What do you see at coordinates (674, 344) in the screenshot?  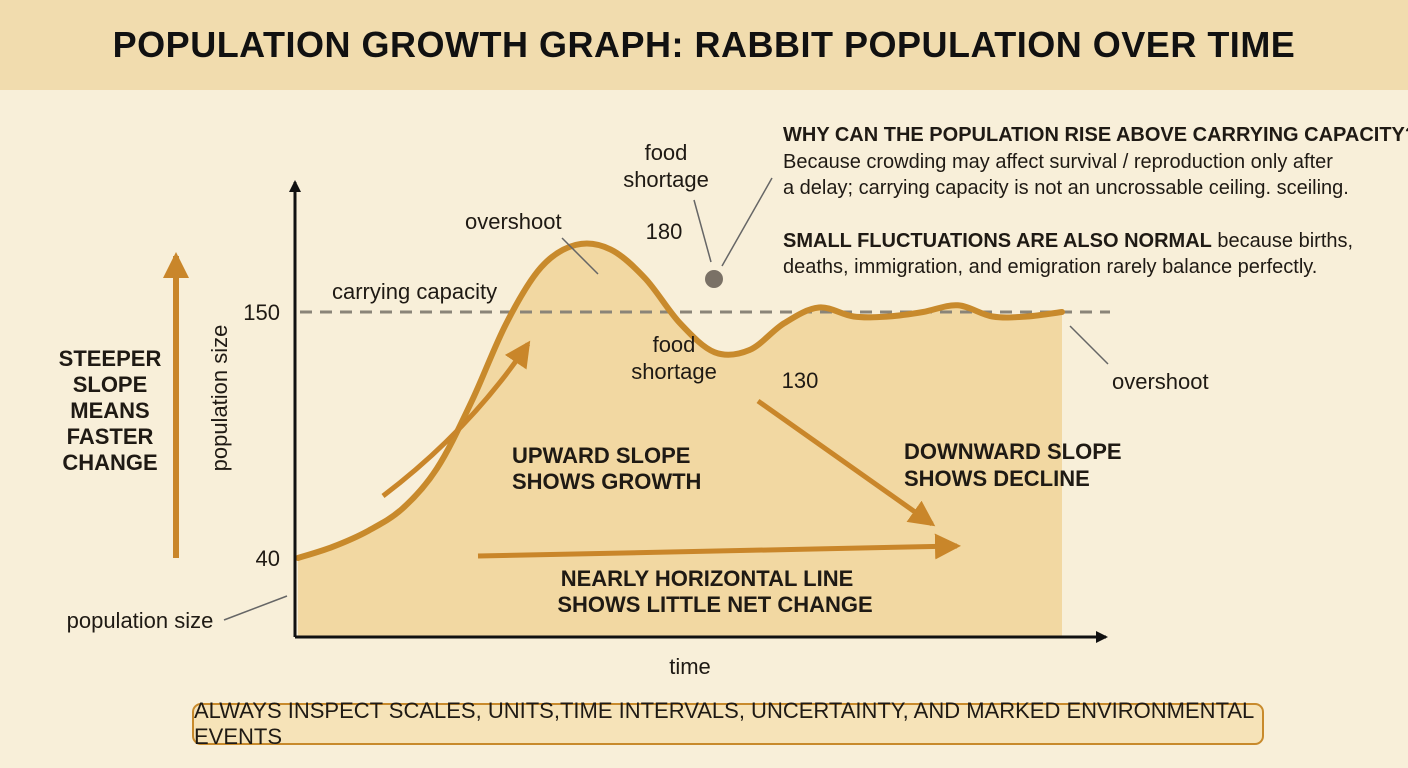 I see `food-shortage-bottom-line1: food` at bounding box center [674, 344].